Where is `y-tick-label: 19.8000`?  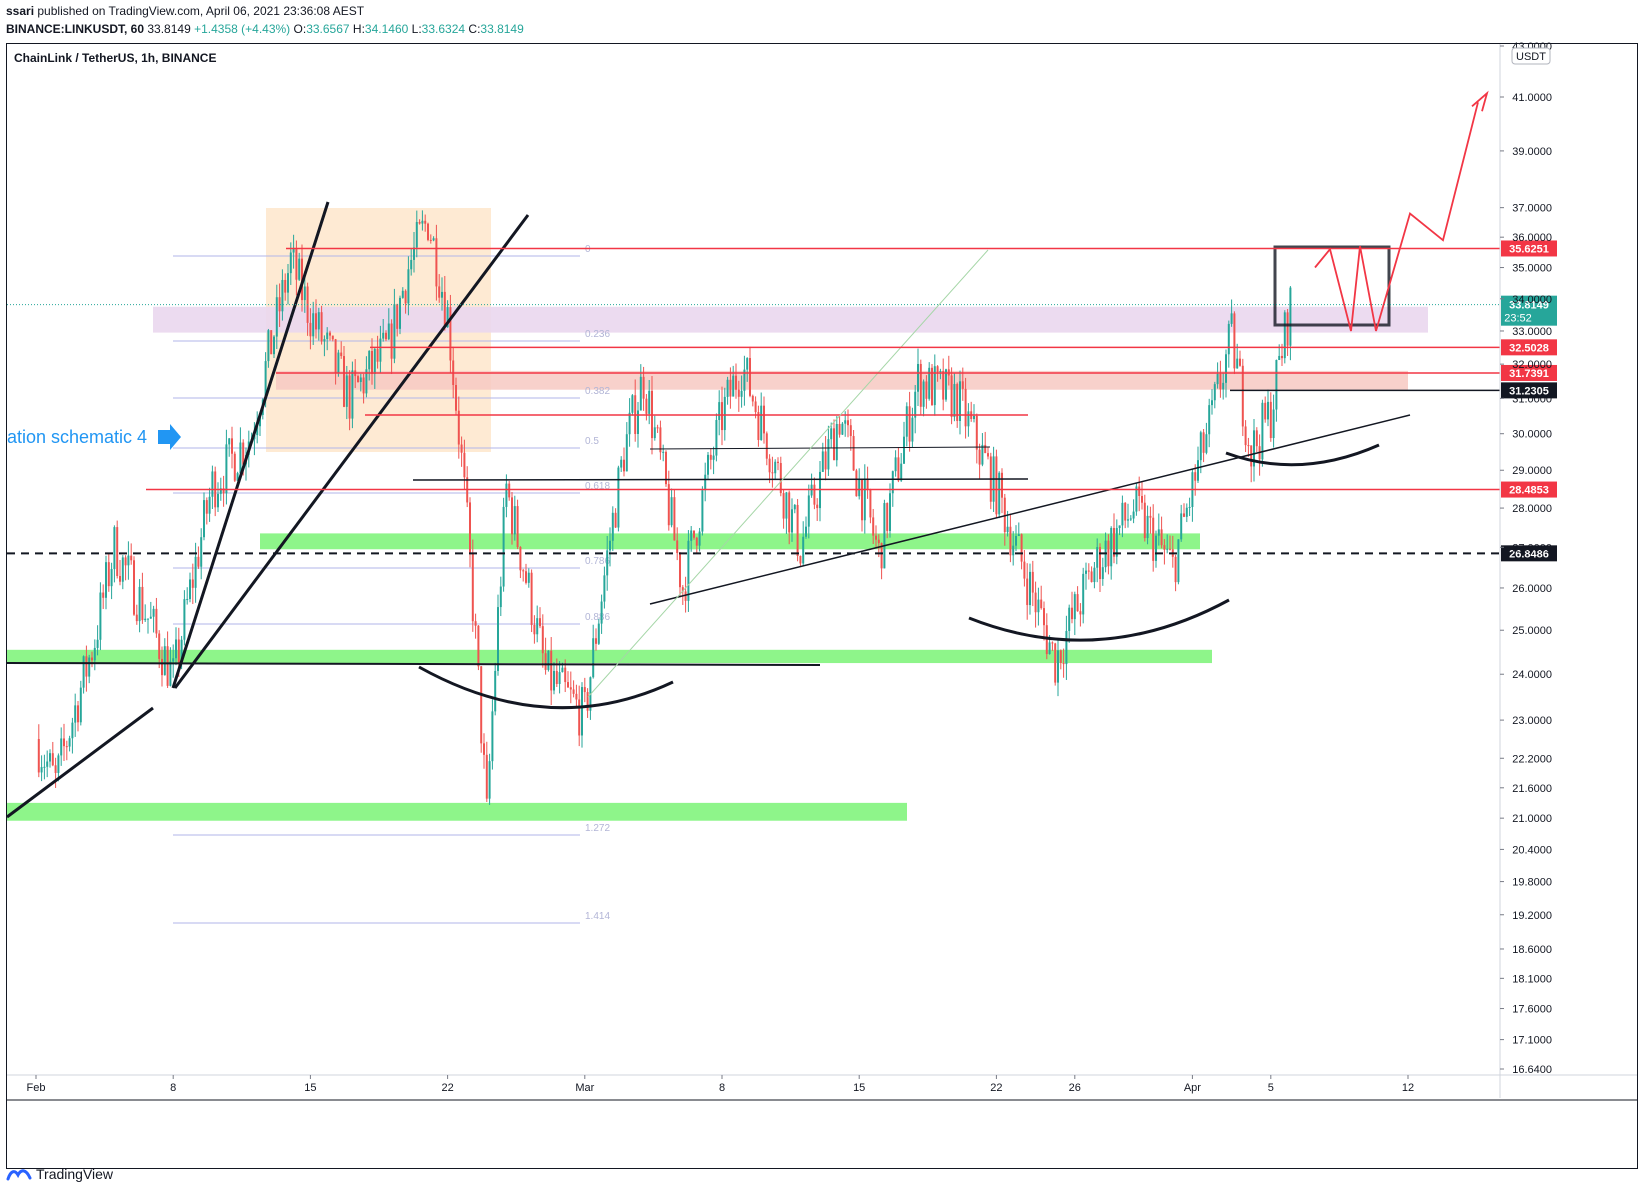 y-tick-label: 19.8000 is located at coordinates (1532, 883).